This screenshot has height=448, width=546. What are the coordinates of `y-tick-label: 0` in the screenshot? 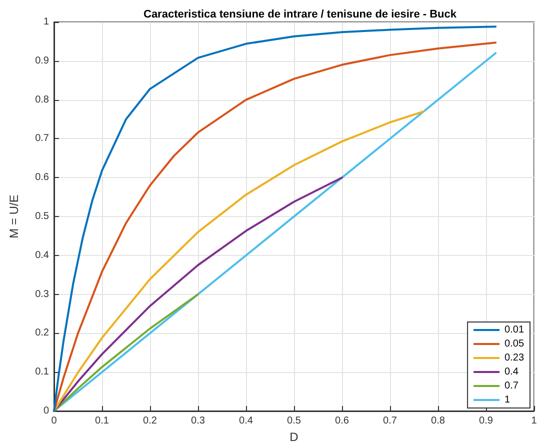 It's located at (46, 411).